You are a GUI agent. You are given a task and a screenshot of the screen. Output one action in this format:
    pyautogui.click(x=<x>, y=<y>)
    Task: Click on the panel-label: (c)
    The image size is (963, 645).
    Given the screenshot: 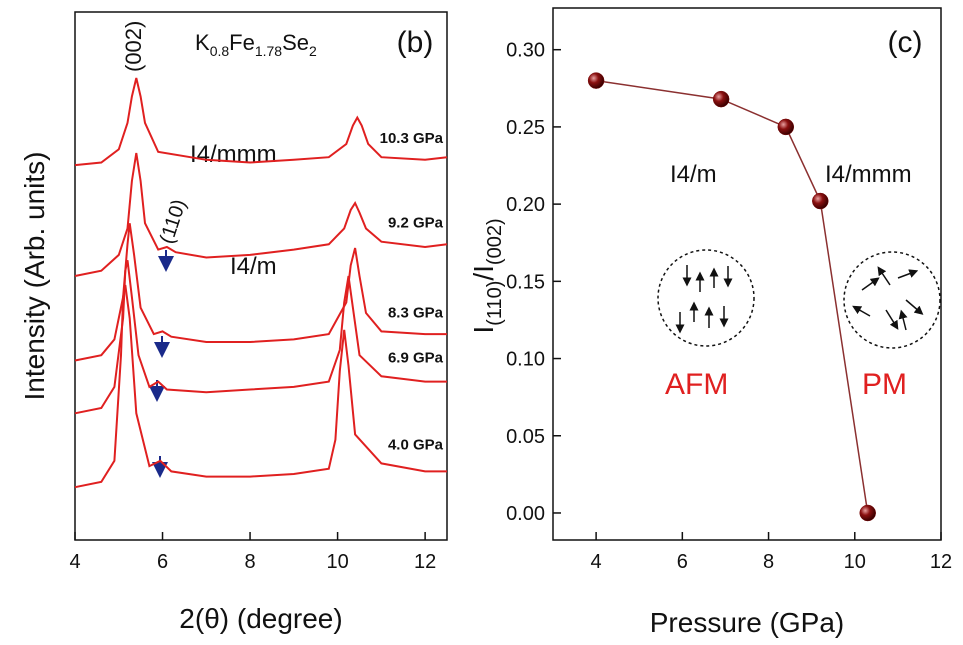 What is the action you would take?
    pyautogui.click(x=905, y=42)
    